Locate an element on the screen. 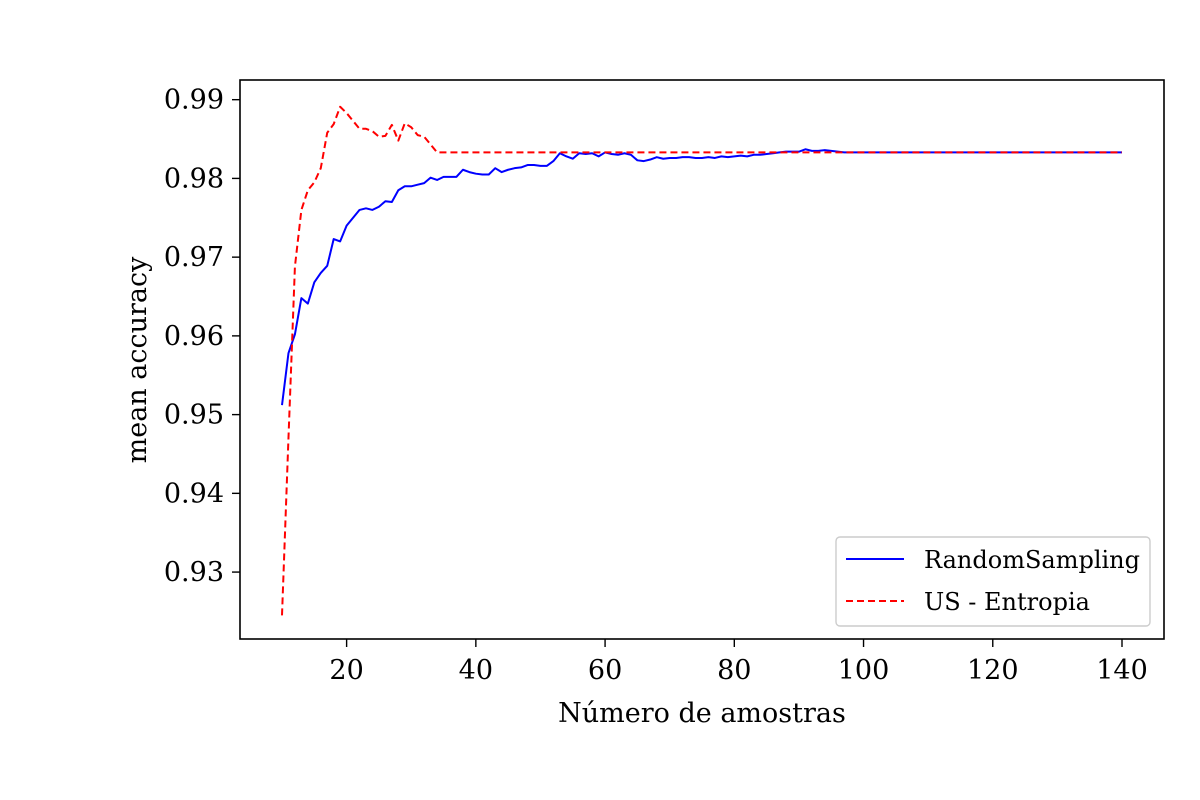 The height and width of the screenshot is (800, 1200). legend: RandomSampling US - Entropia is located at coordinates (993, 581).